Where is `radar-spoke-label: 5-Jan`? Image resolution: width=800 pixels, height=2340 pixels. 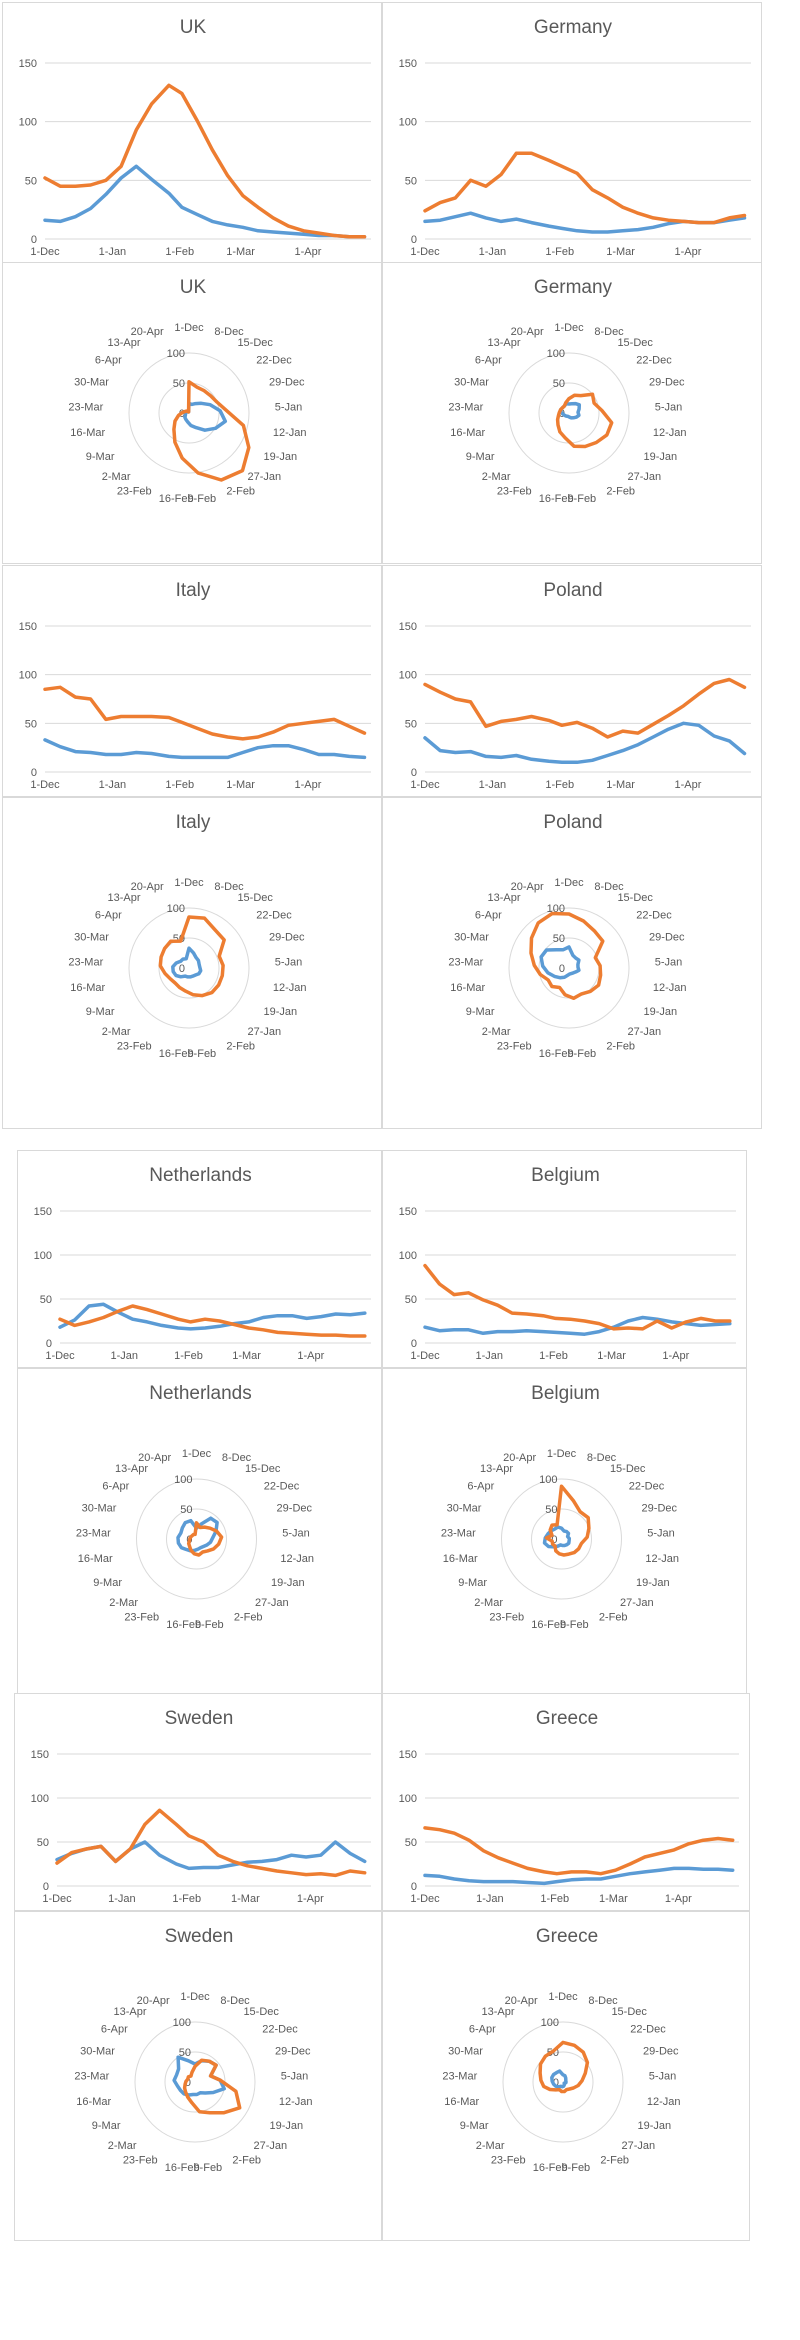
radar-spoke-label: 5-Jan is located at coordinates (289, 408).